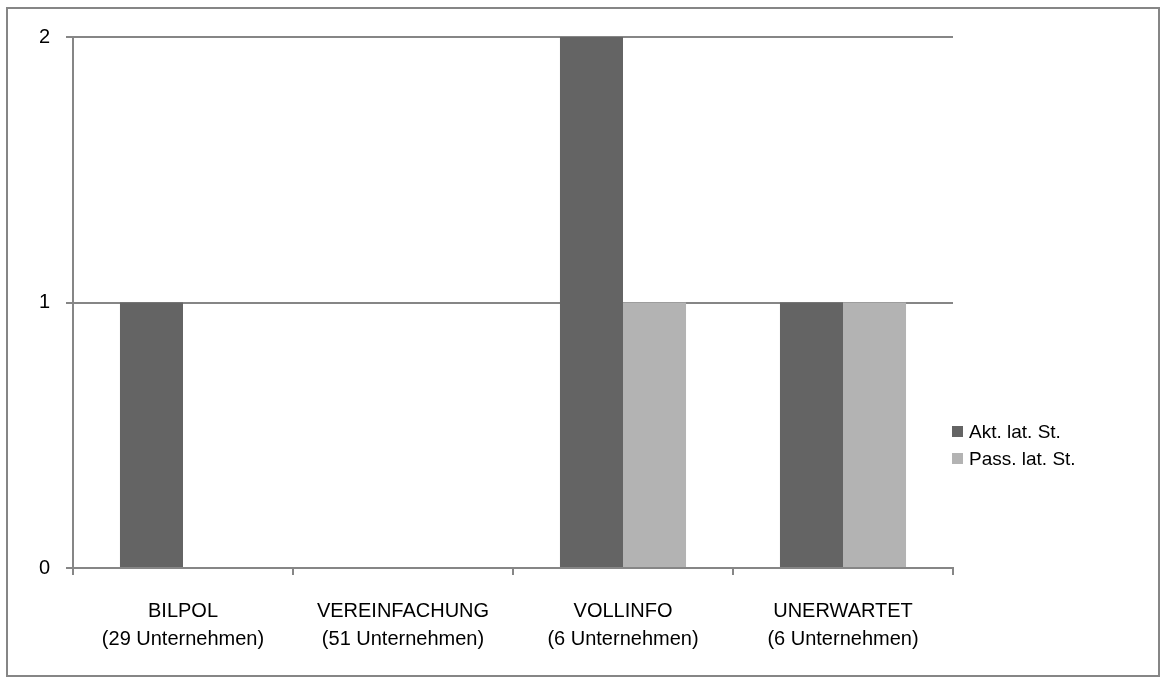 This screenshot has height=679, width=1164. What do you see at coordinates (1015, 431) in the screenshot?
I see `legend-label: Akt. lat. St.` at bounding box center [1015, 431].